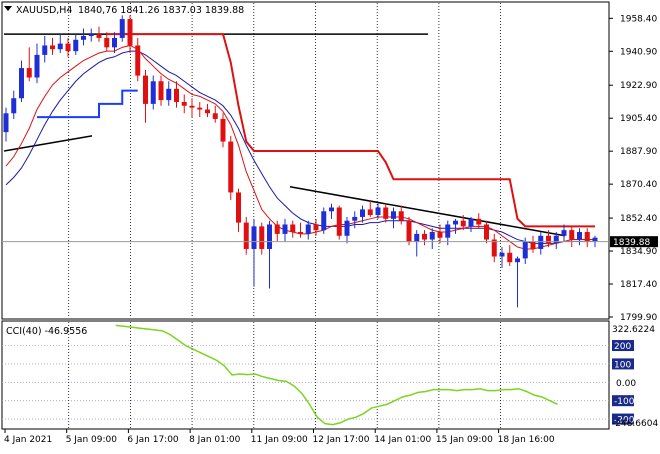 The image size is (660, 454). I want to click on price-tick-label: 1817.40, so click(638, 285).